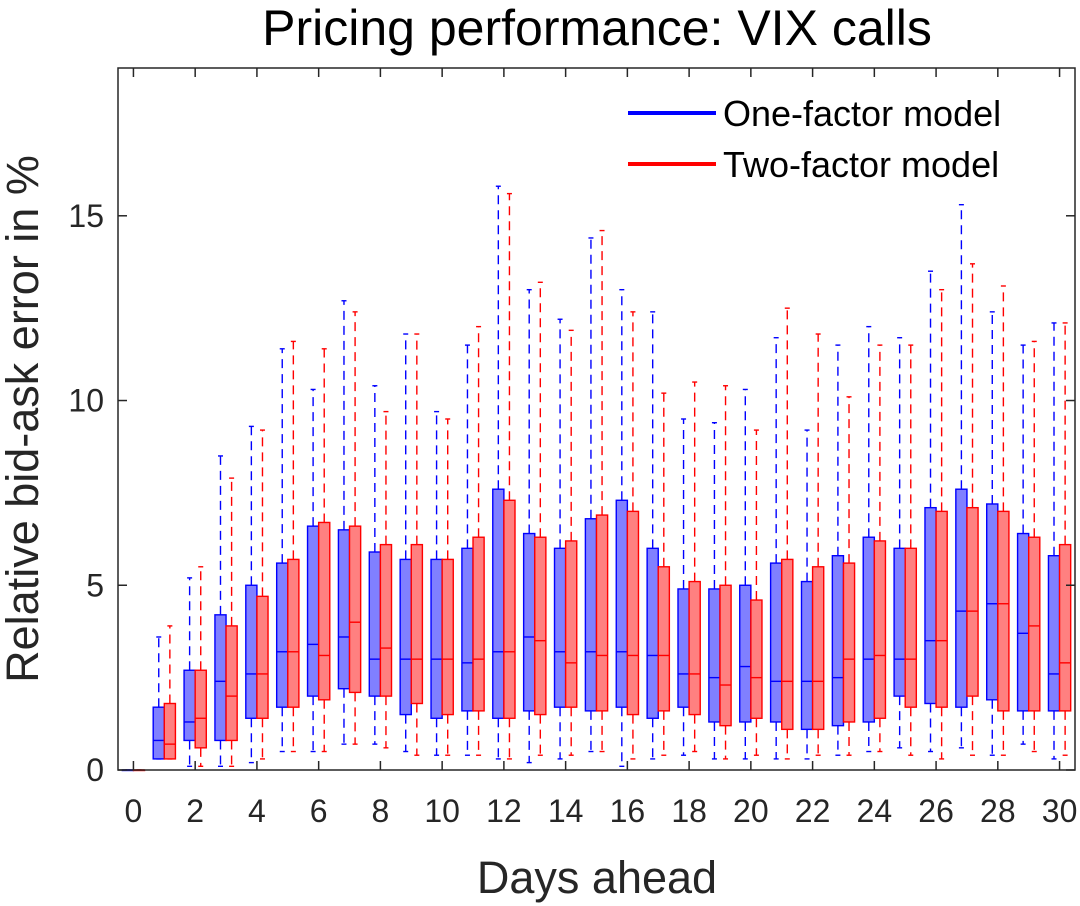 The height and width of the screenshot is (906, 1080). Describe the element at coordinates (861, 164) in the screenshot. I see `legend-label-two-factor: Two-factor model` at that location.